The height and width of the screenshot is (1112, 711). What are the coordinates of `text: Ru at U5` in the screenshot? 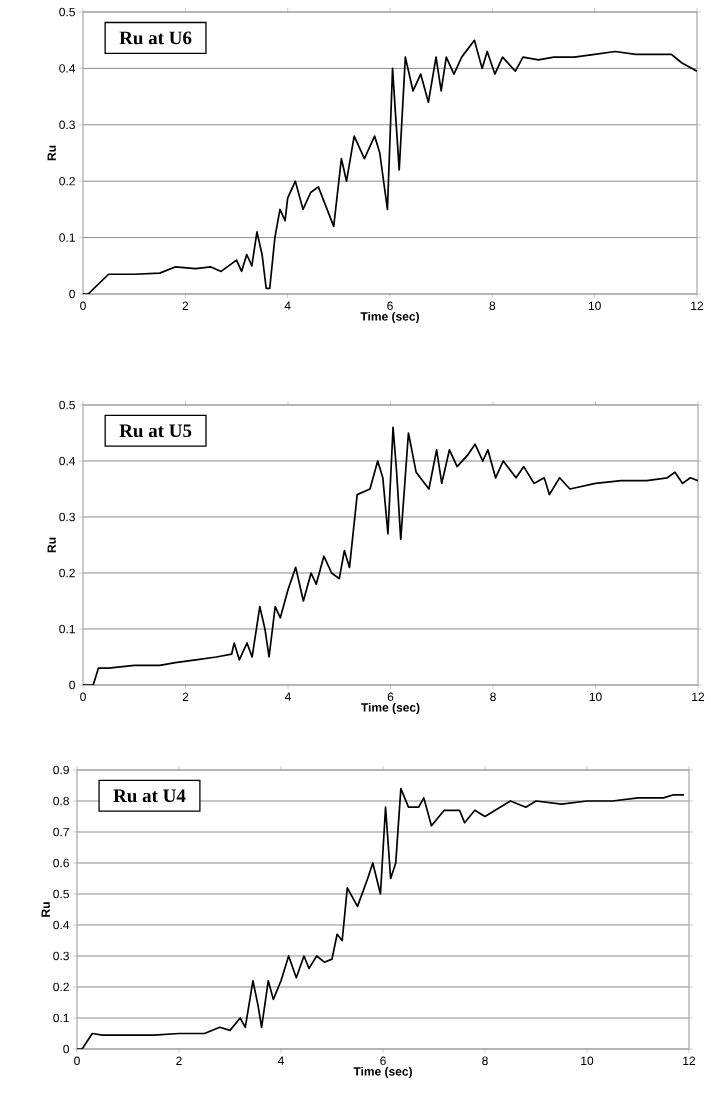 It's located at (155, 431).